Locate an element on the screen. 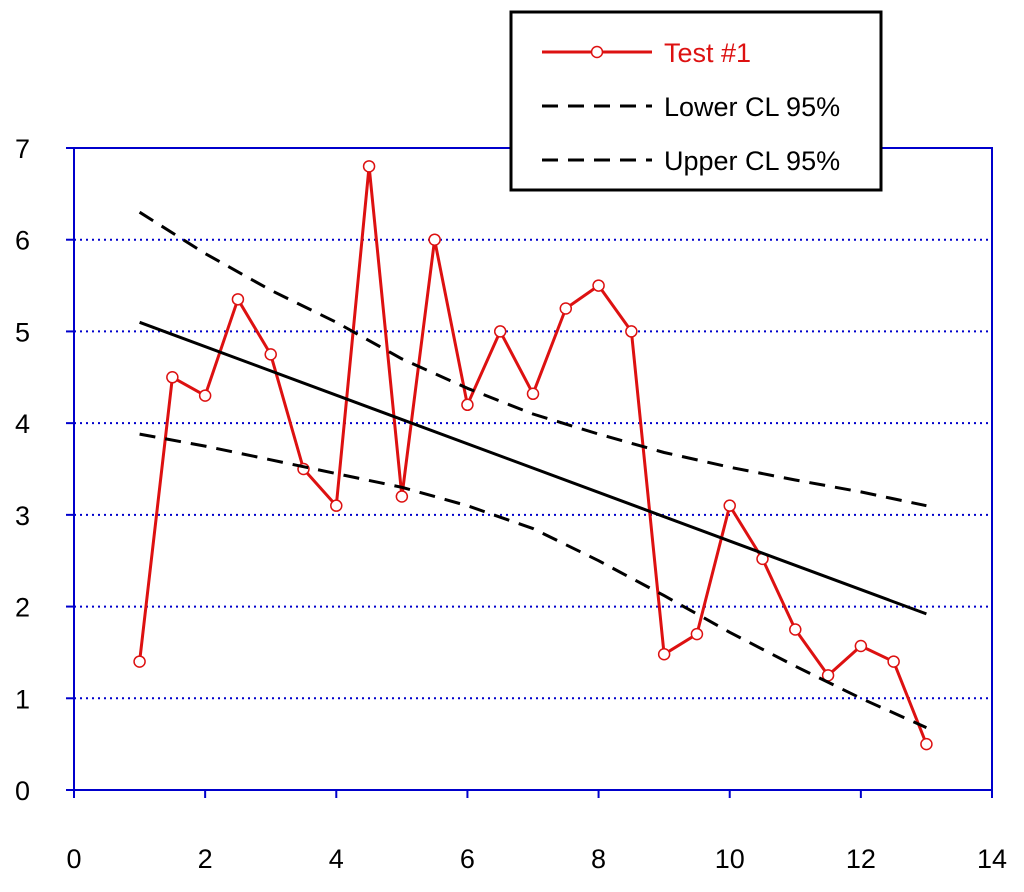 This screenshot has width=1024, height=892. y-tick-label-0: 0 is located at coordinates (22, 791).